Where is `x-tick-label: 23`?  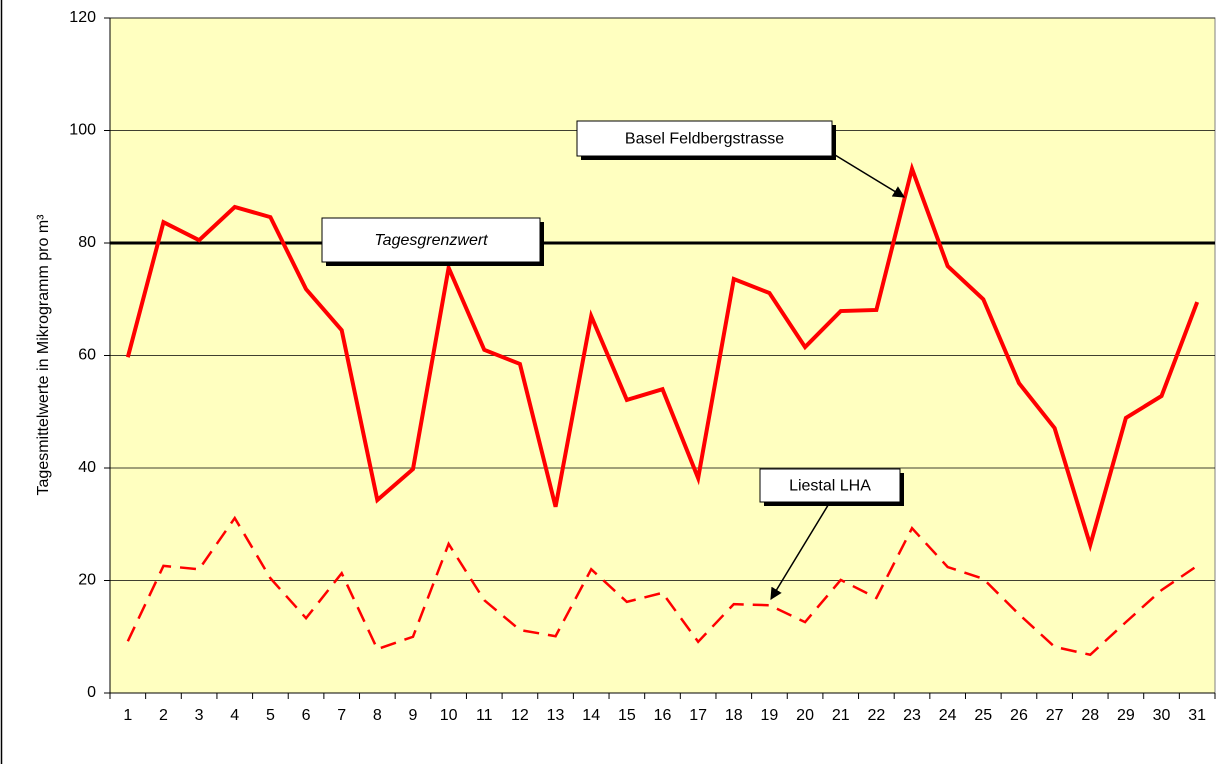
x-tick-label: 23 is located at coordinates (912, 715).